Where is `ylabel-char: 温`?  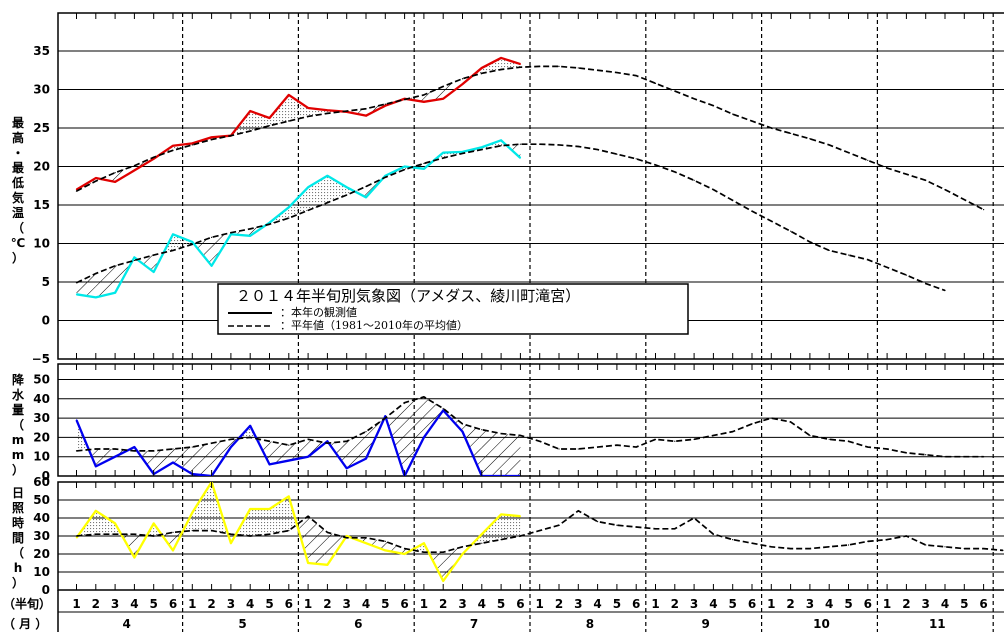 ylabel-char: 温 is located at coordinates (18, 213).